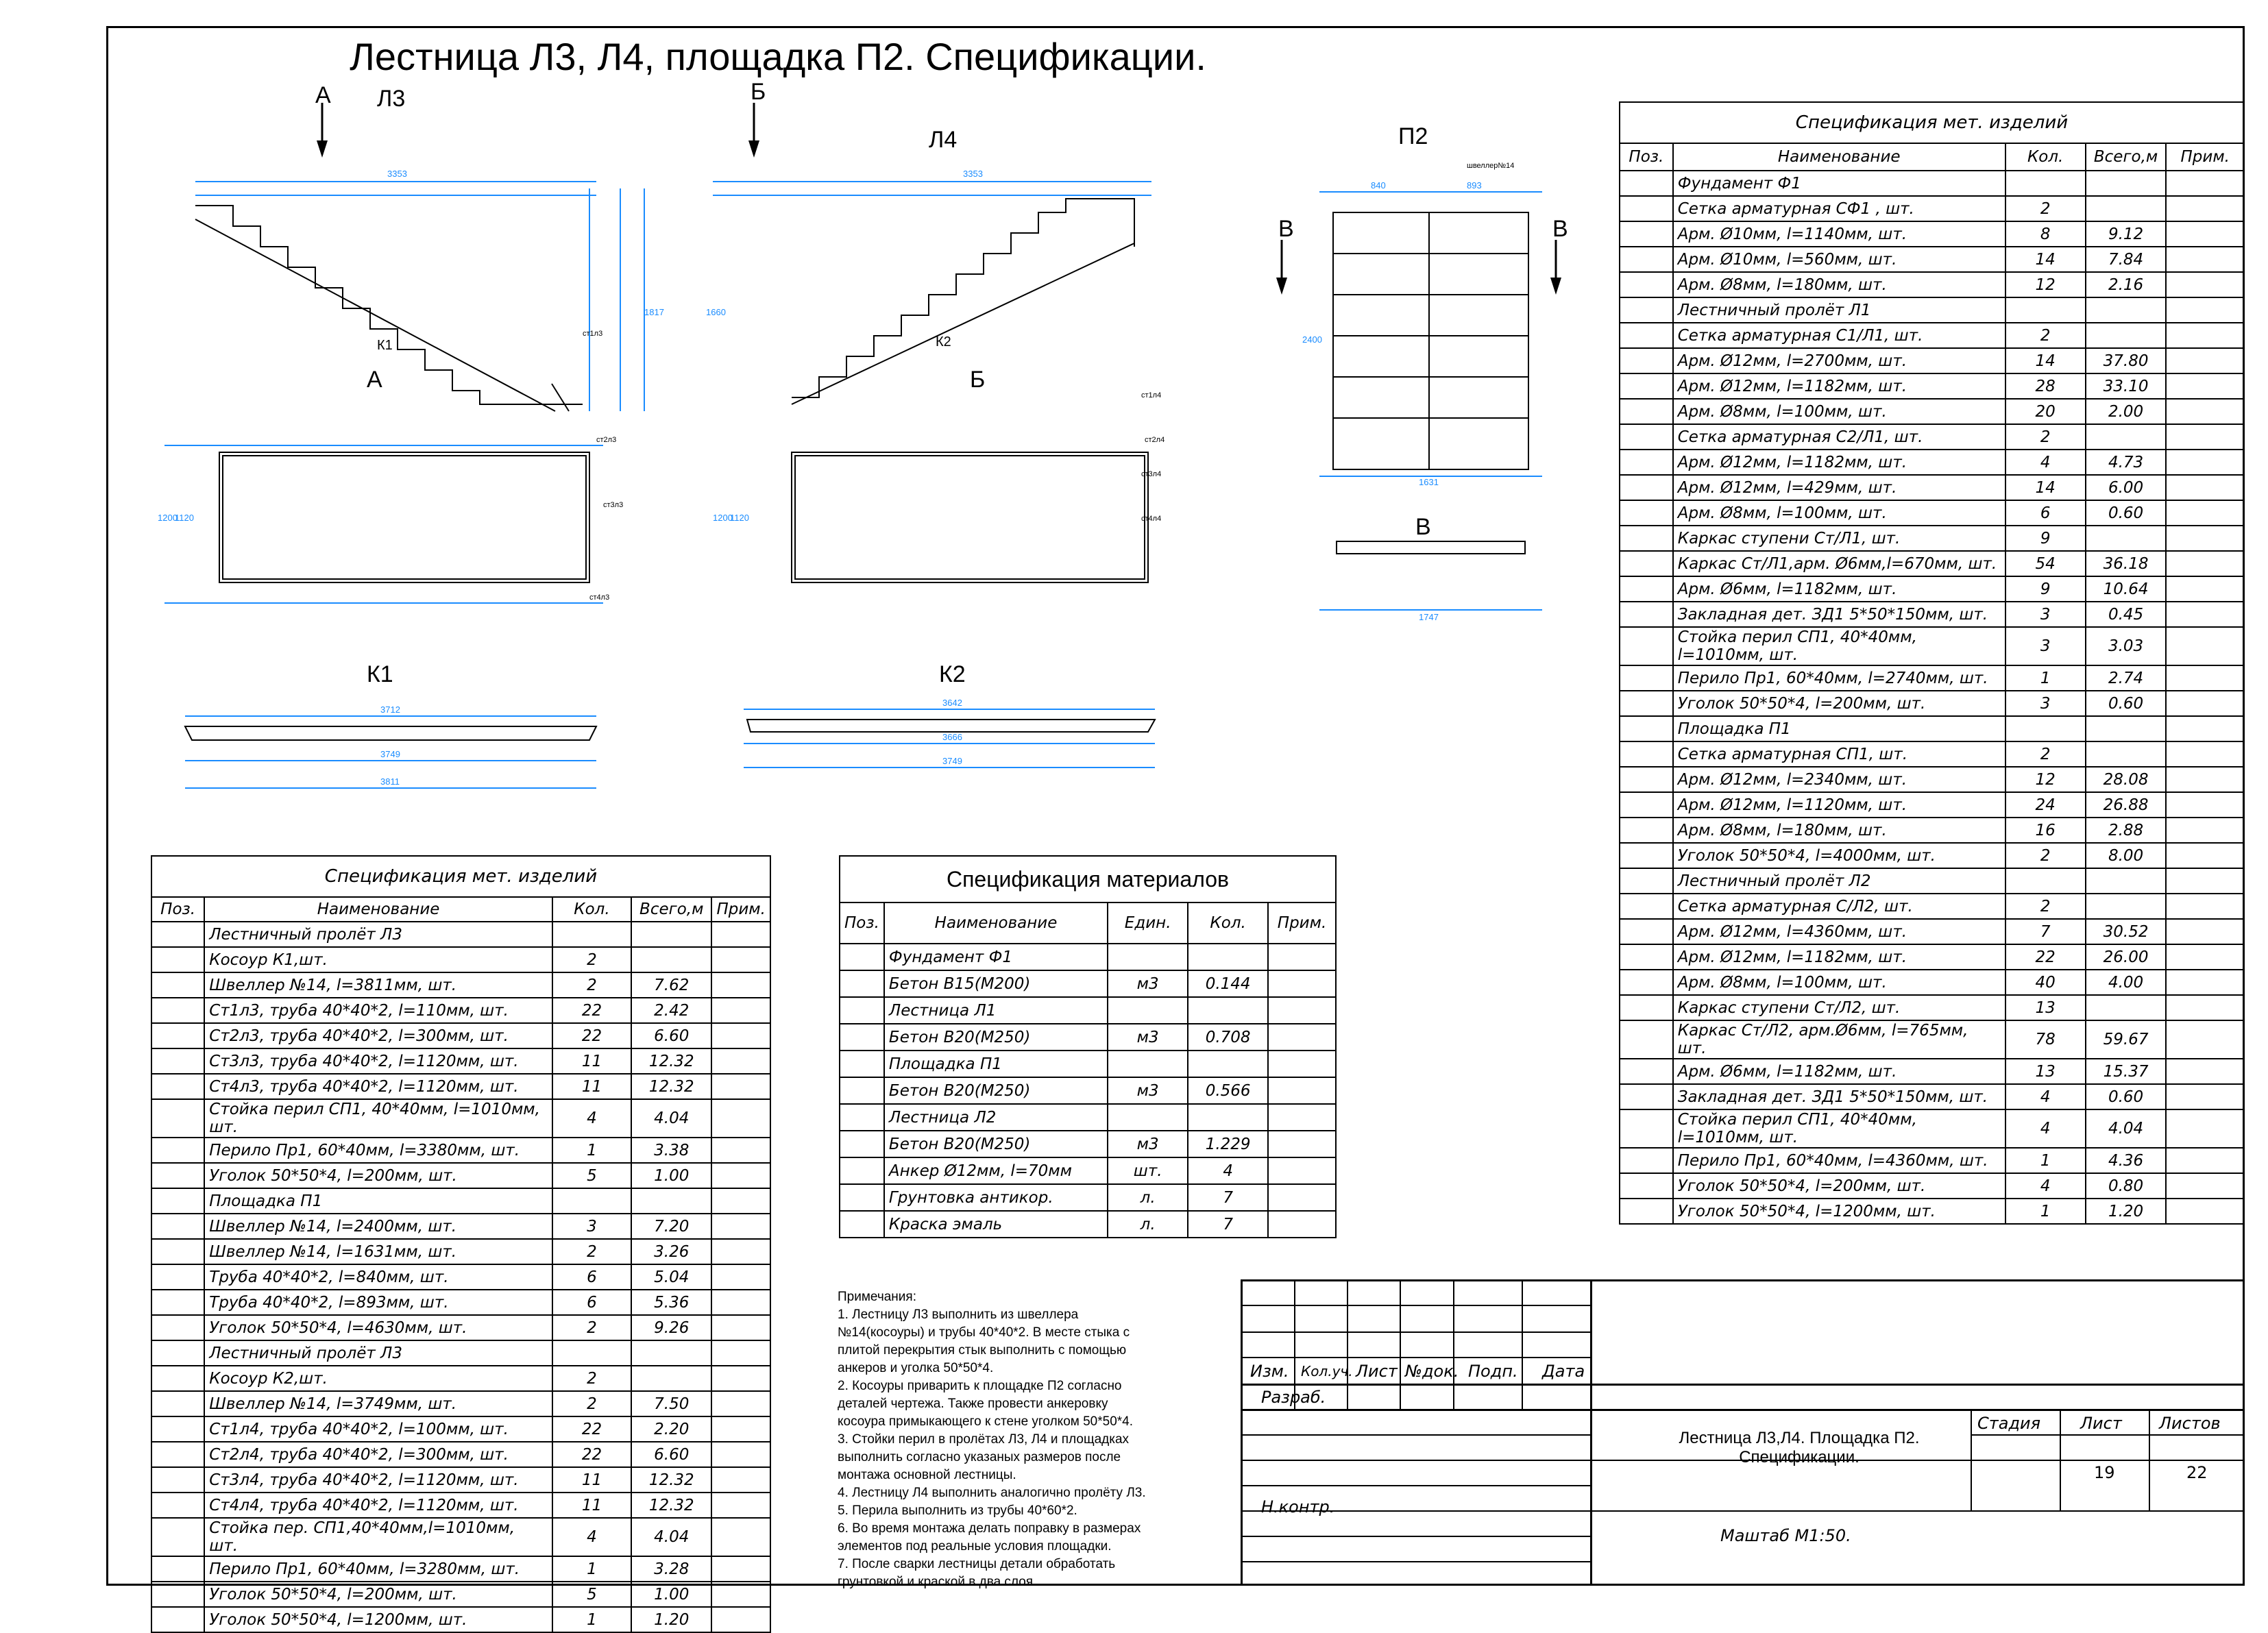  What do you see at coordinates (379, 959) in the screenshot?
I see `cell-name: Косоур К1,шт.` at bounding box center [379, 959].